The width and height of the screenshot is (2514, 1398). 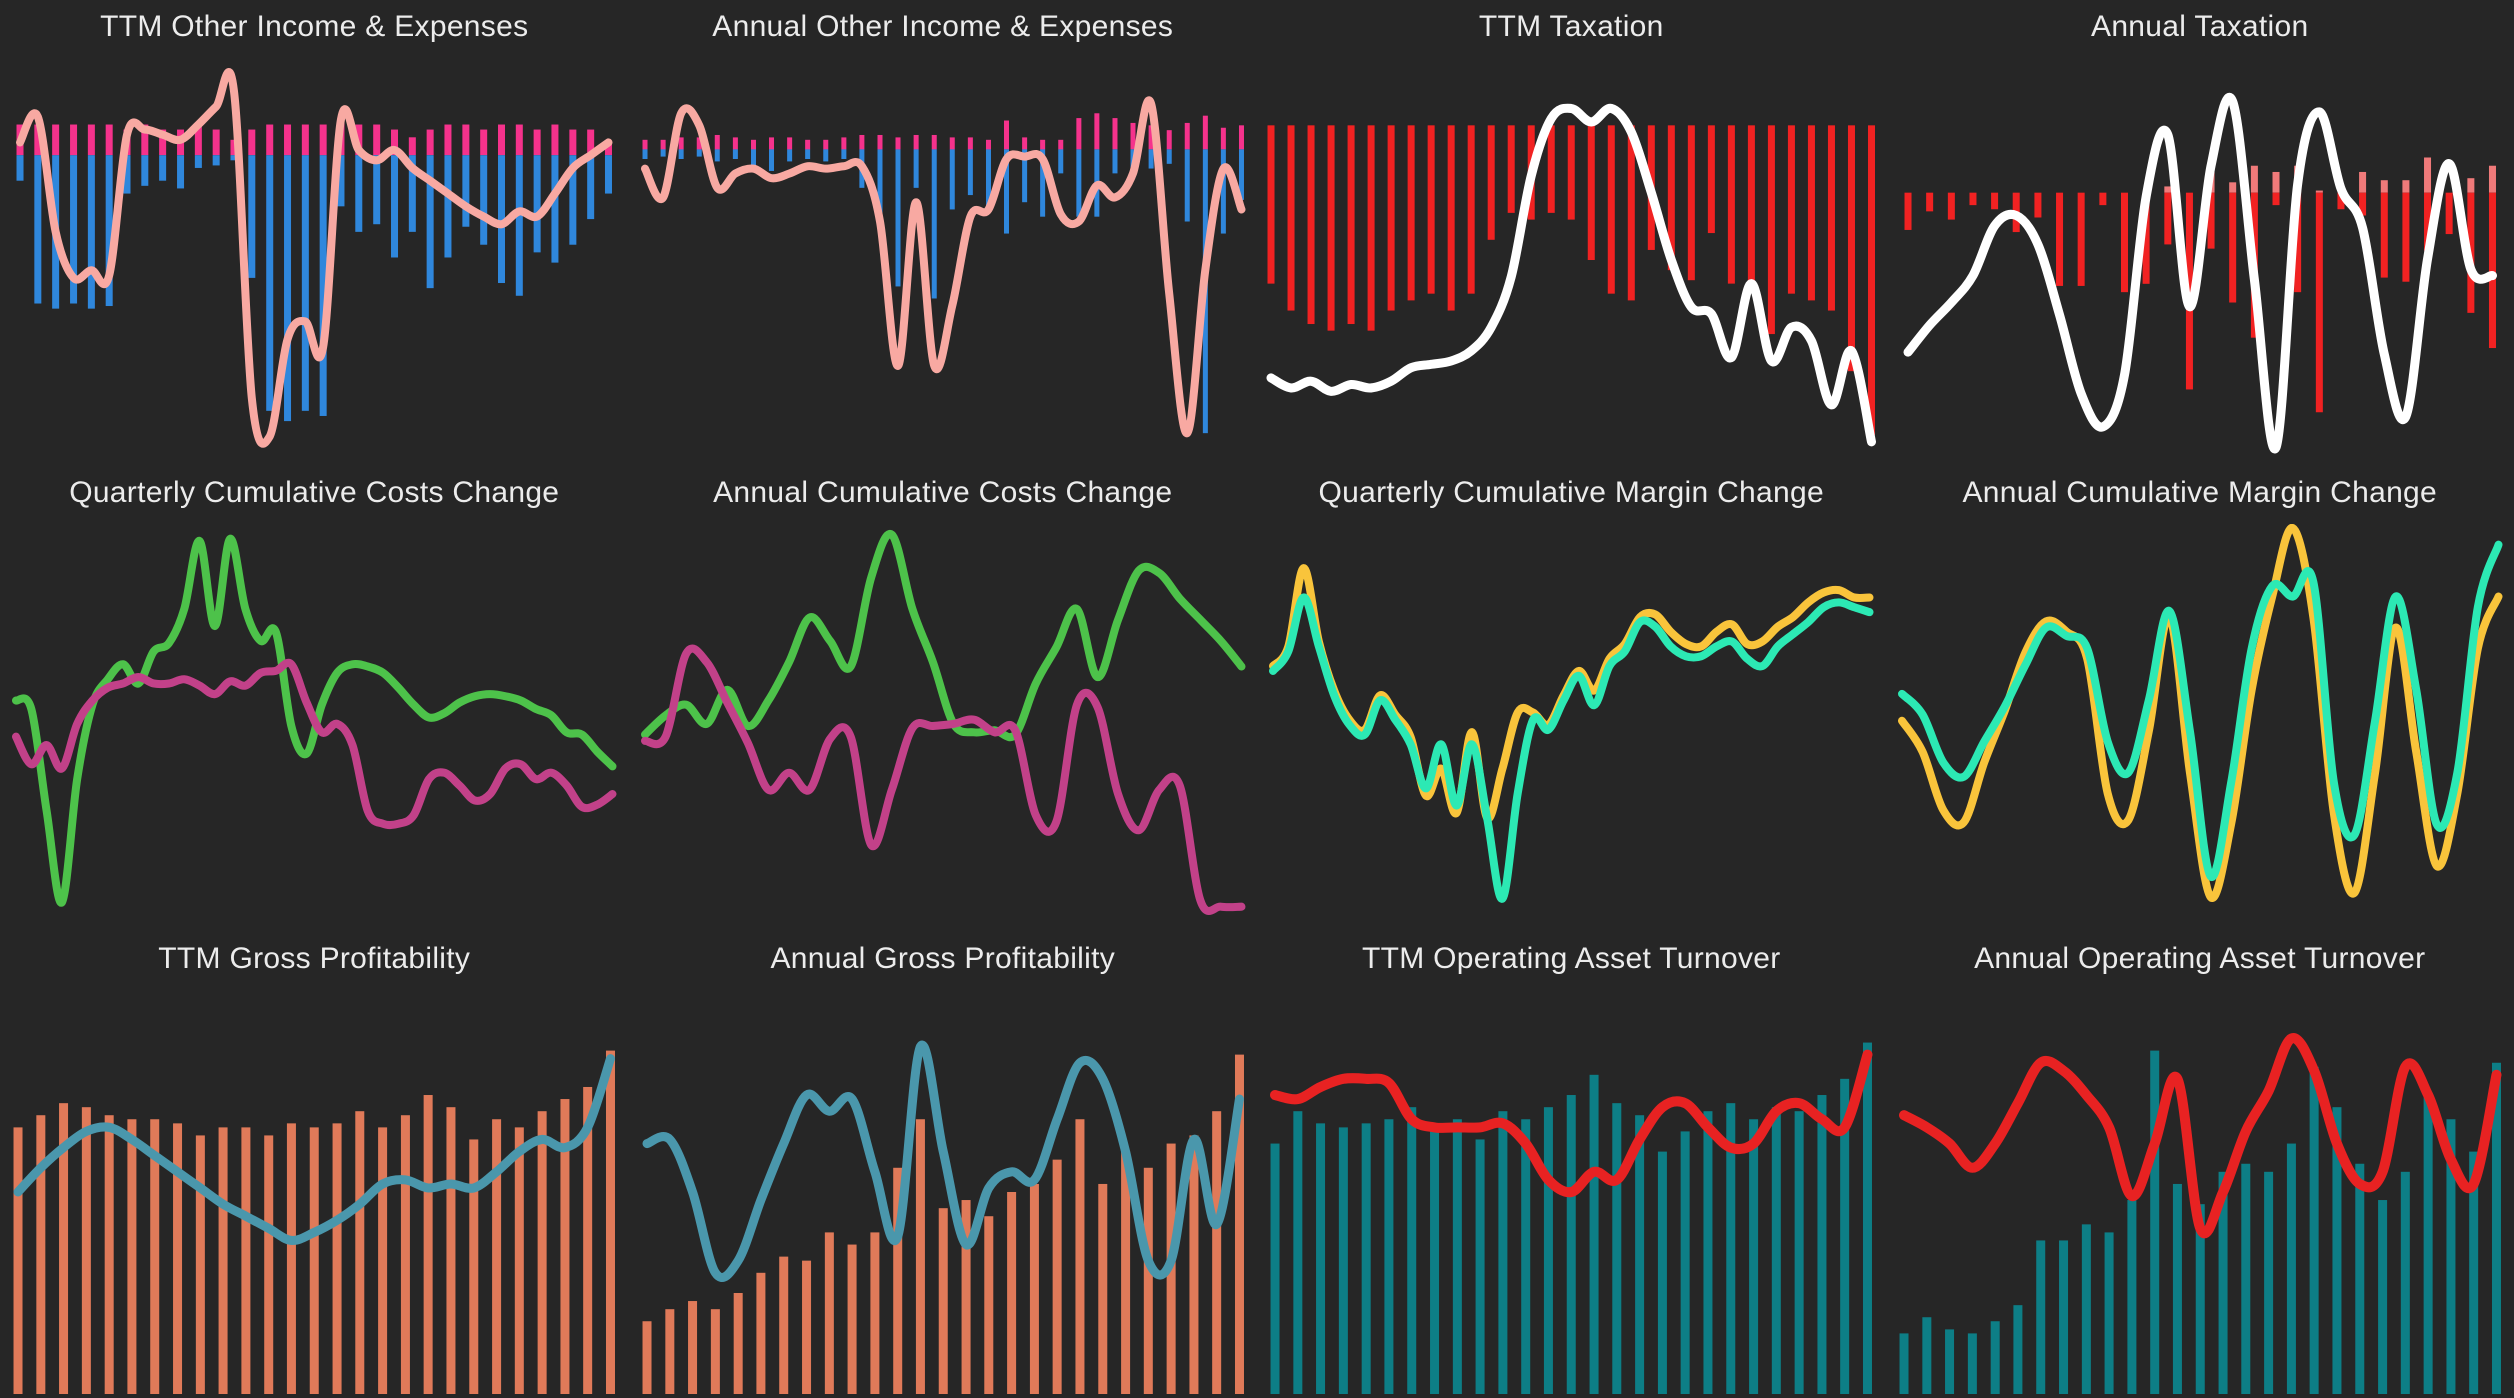 I want to click on chart-panel-annual-gross-profitability: Annual Gross Profitability, so click(x=943, y=1165).